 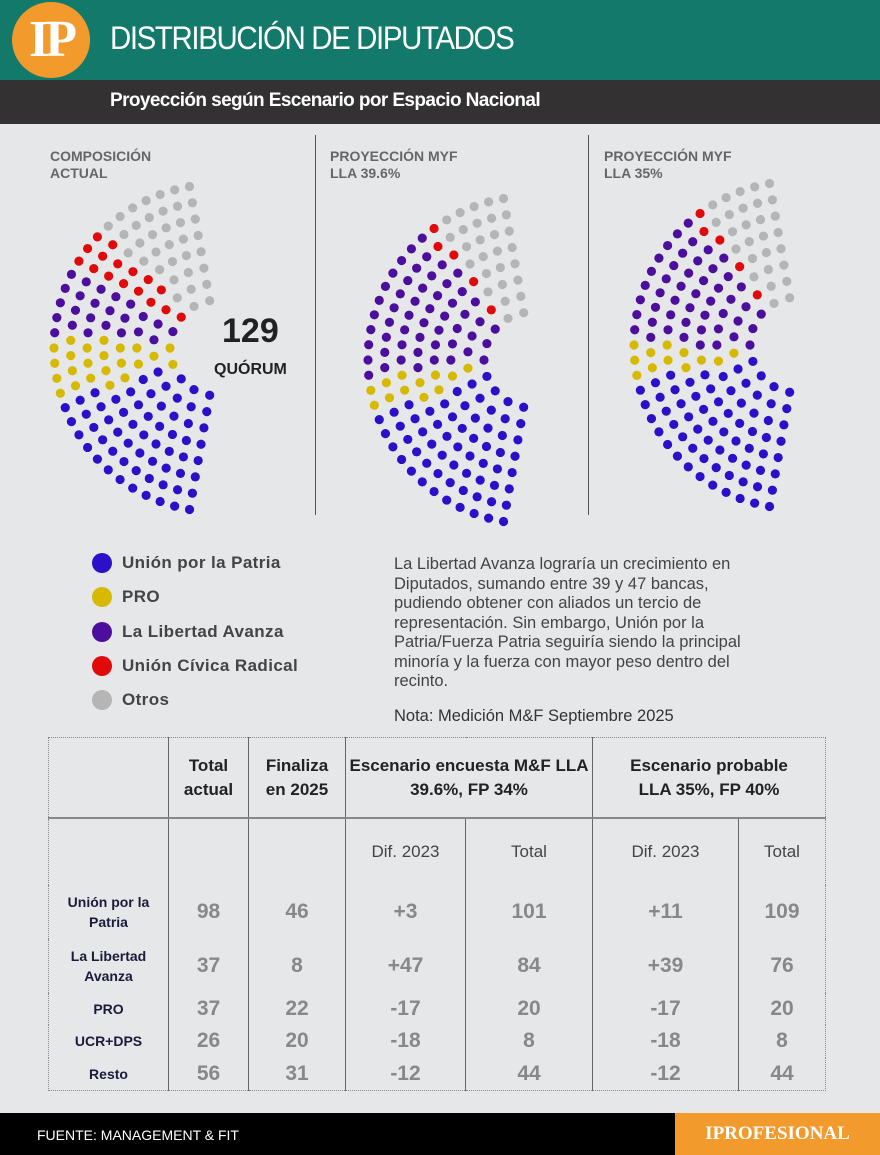 I want to click on cell-value: 20, so click(x=782, y=1009).